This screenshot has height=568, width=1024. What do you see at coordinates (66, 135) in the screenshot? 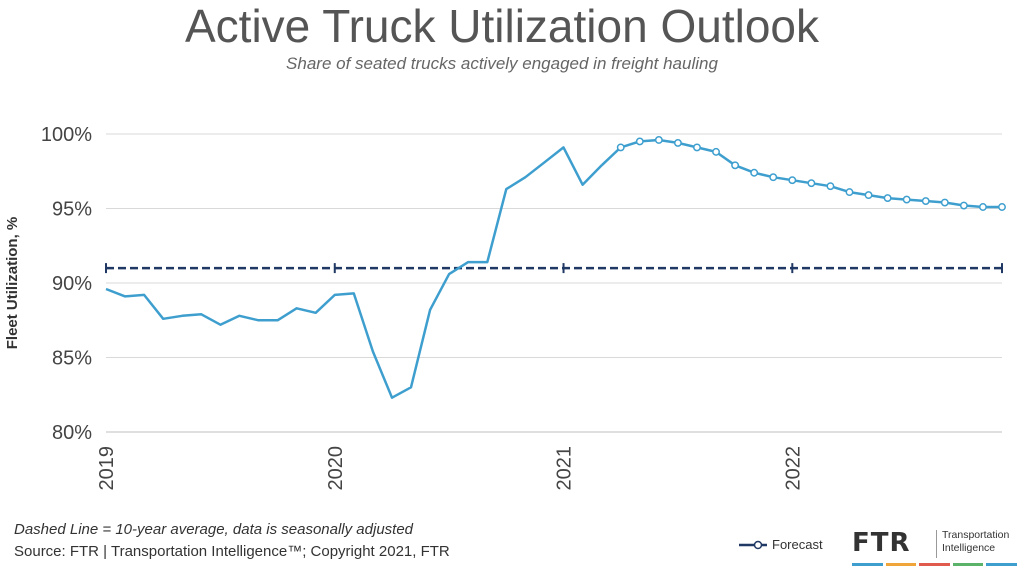
I see `y-tick-label: 100%` at bounding box center [66, 135].